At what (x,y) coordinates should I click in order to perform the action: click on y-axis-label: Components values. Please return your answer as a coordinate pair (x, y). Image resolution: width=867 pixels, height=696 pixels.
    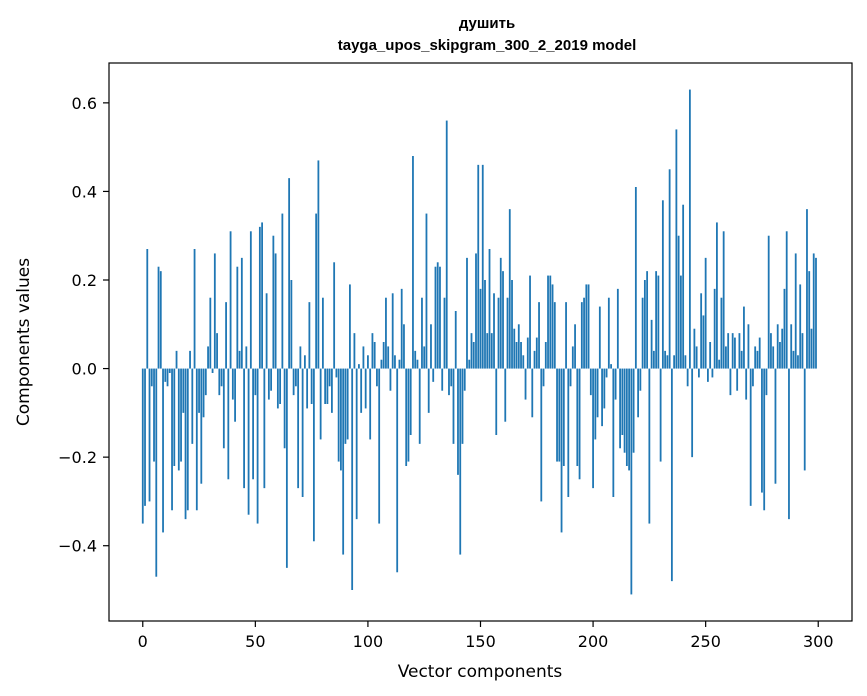
    Looking at the image, I should click on (24, 342).